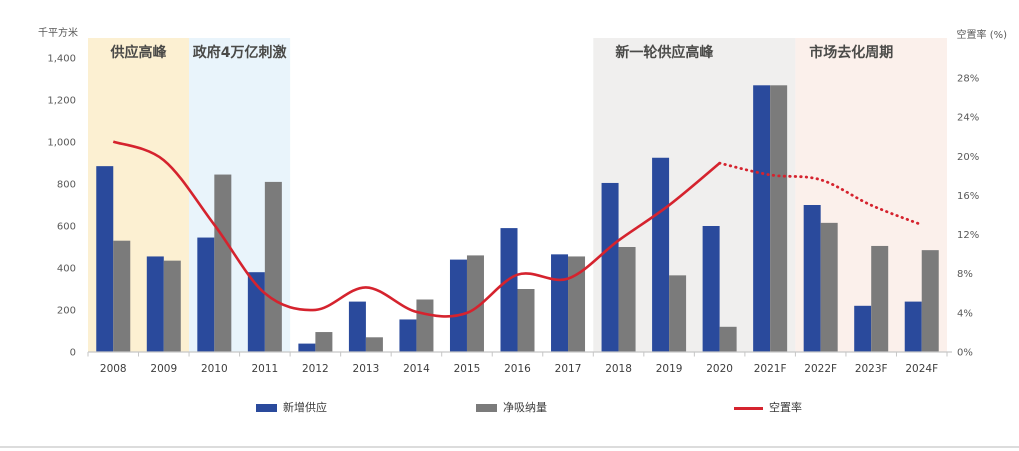 This screenshot has height=451, width=1019. Describe the element at coordinates (664, 52) in the screenshot. I see `region-label: 新一轮供应高峰` at that location.